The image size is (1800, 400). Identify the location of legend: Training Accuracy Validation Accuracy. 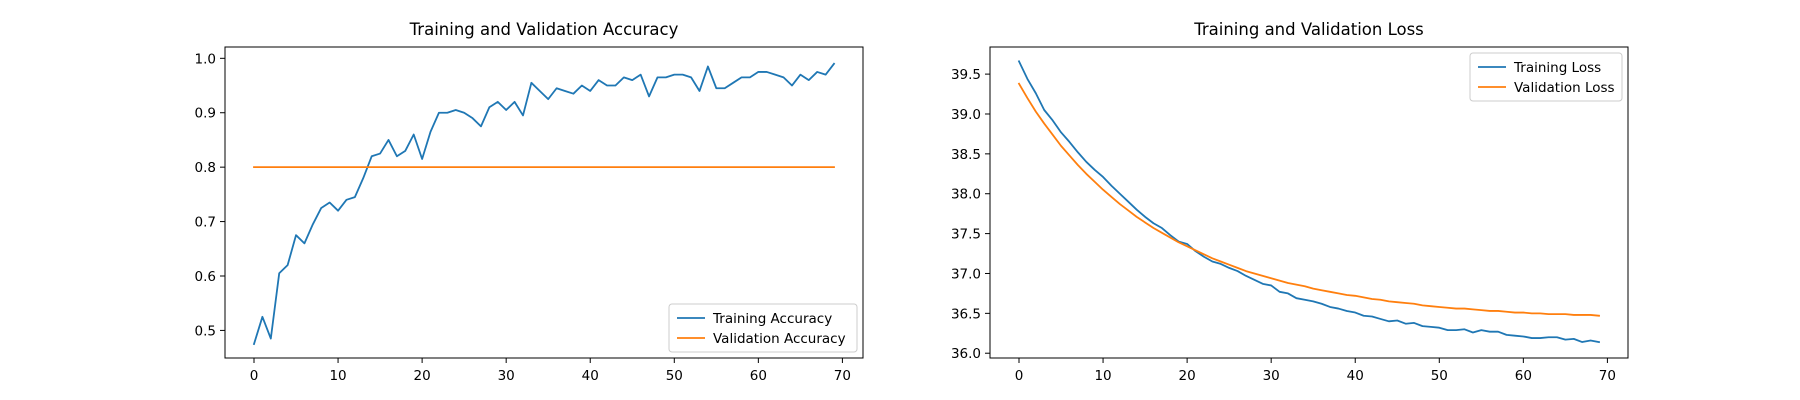
(763, 328).